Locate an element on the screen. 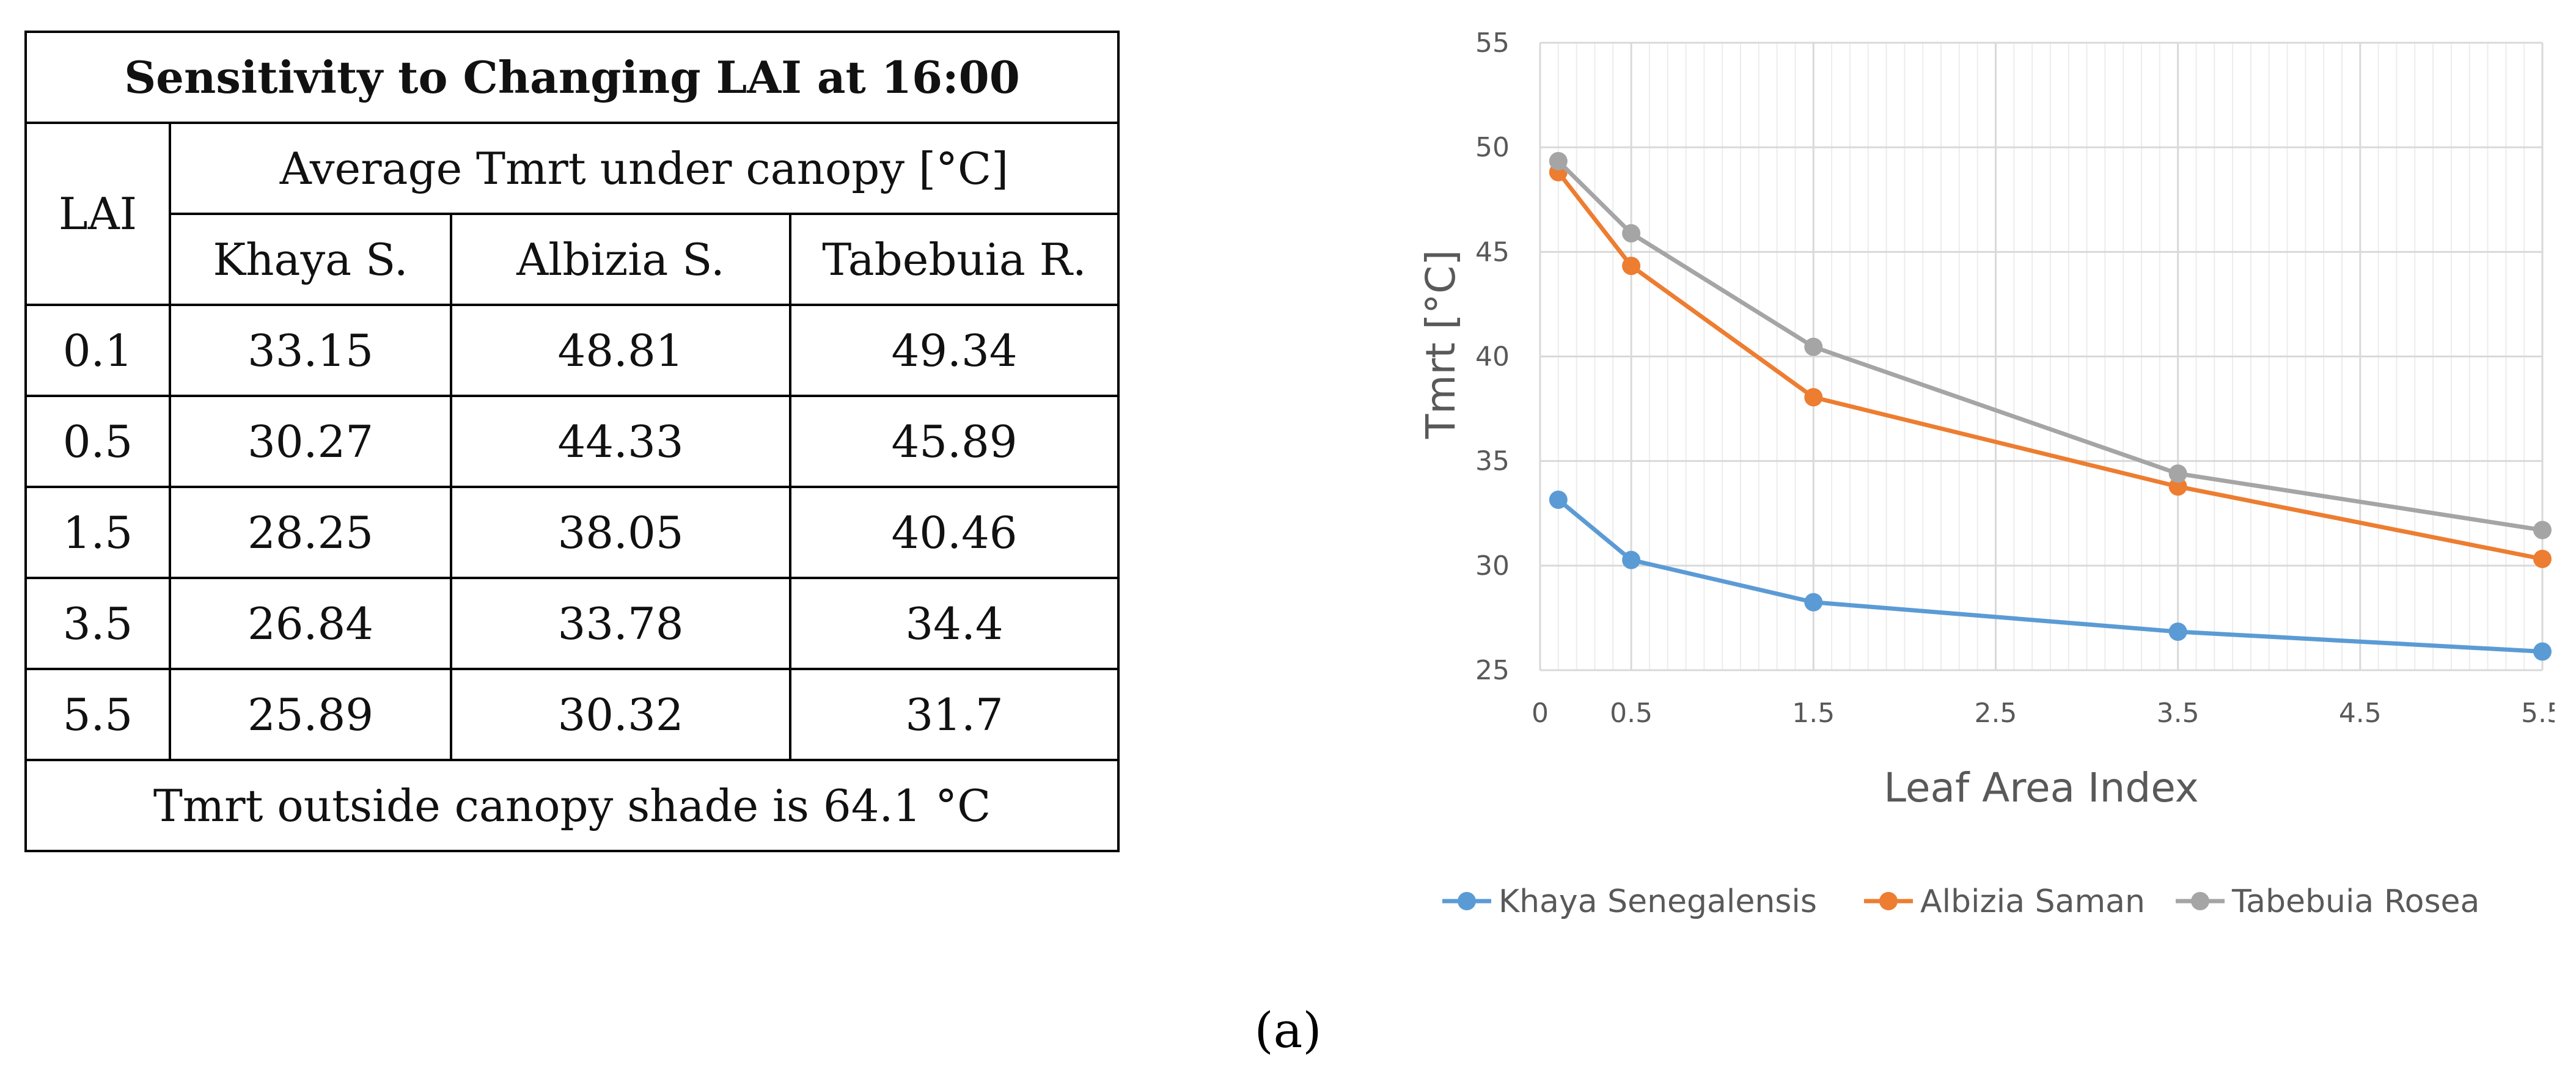 This screenshot has height=1085, width=2576. table-row: 1.5 28.25 38.05 40.46 is located at coordinates (572, 532).